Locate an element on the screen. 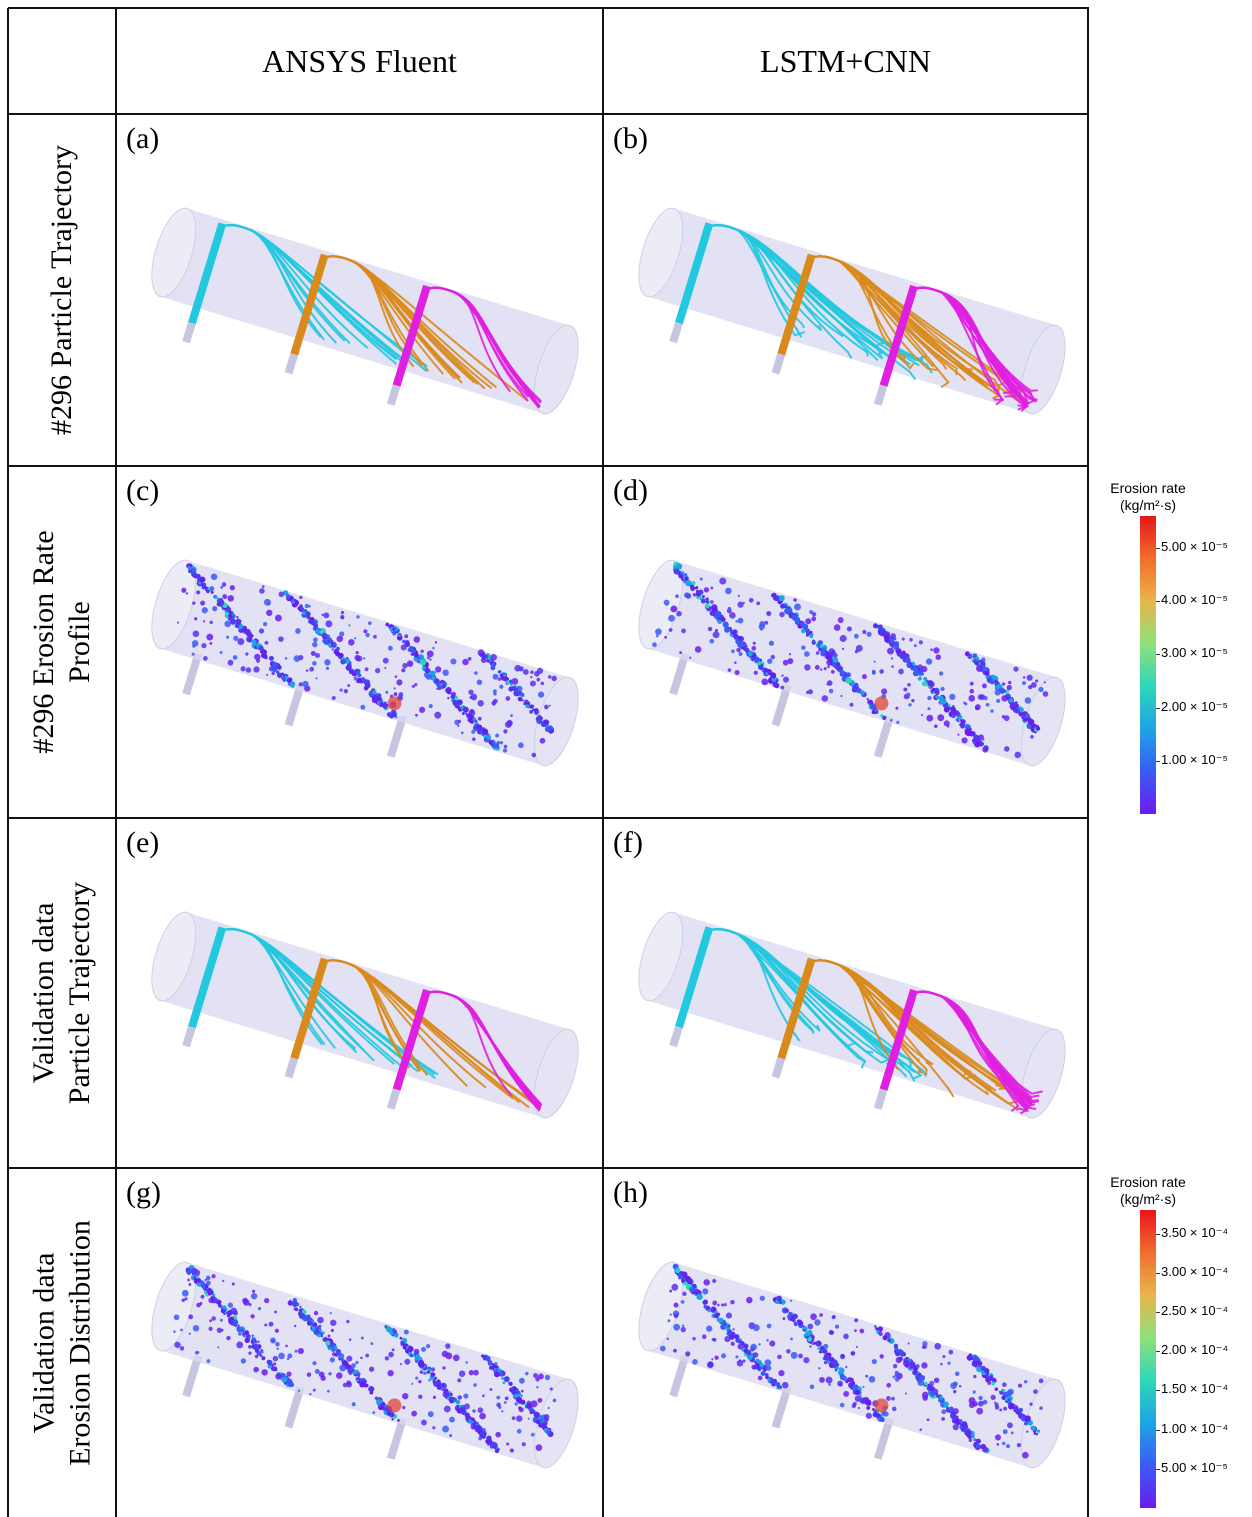  panel-label: (b) is located at coordinates (630, 139).